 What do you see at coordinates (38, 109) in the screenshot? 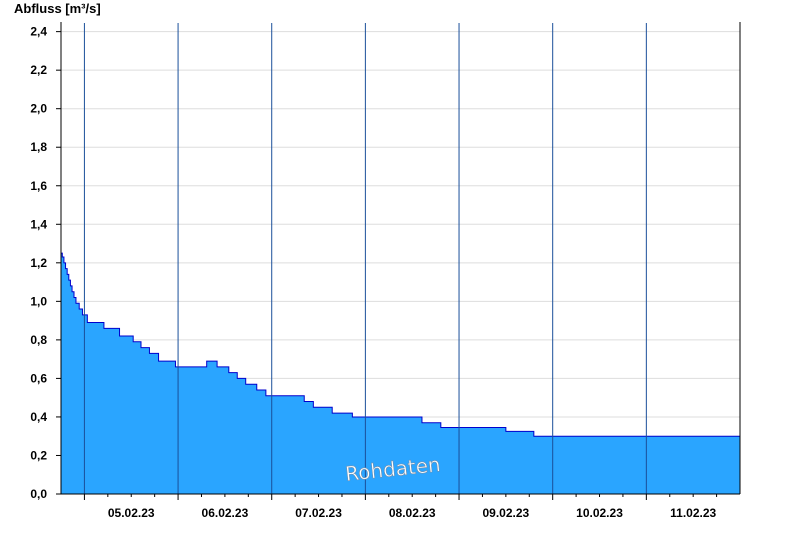
I see `y-tick-label: 2,0` at bounding box center [38, 109].